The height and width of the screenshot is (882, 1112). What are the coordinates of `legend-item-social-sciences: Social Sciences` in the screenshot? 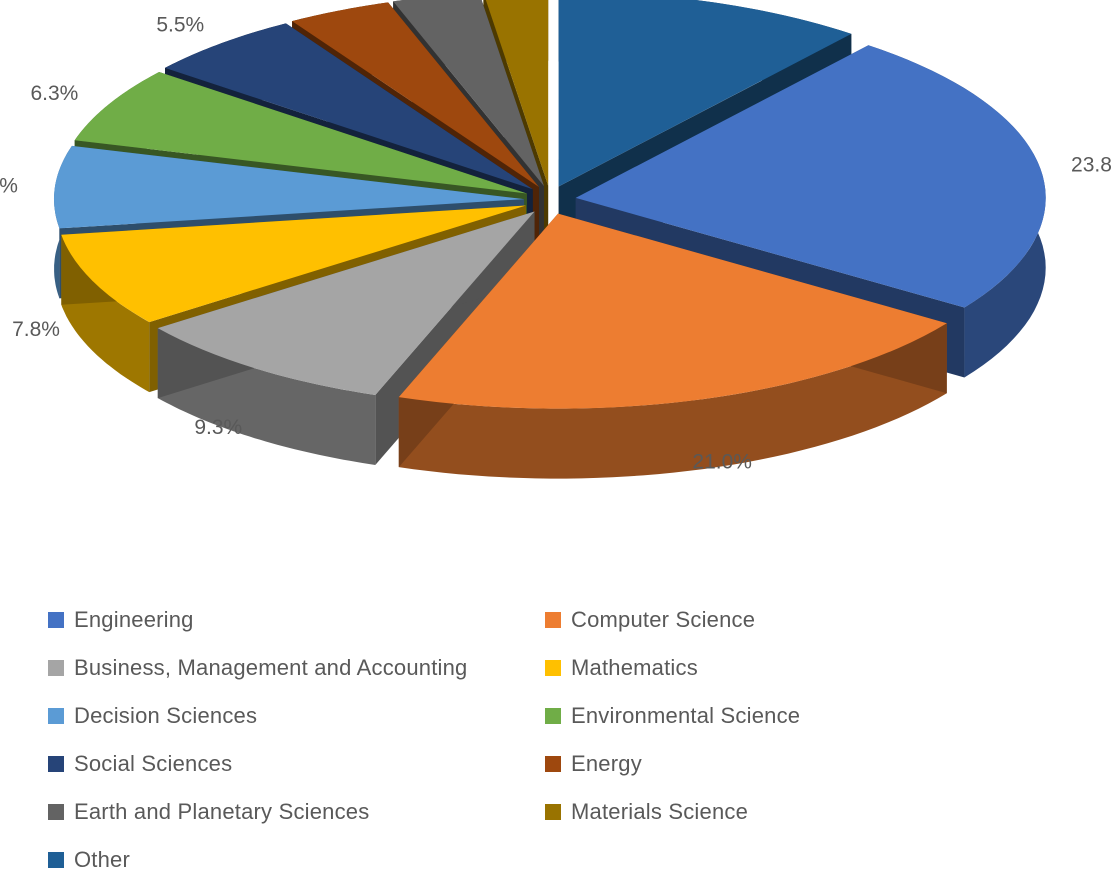 It's located at (140, 764).